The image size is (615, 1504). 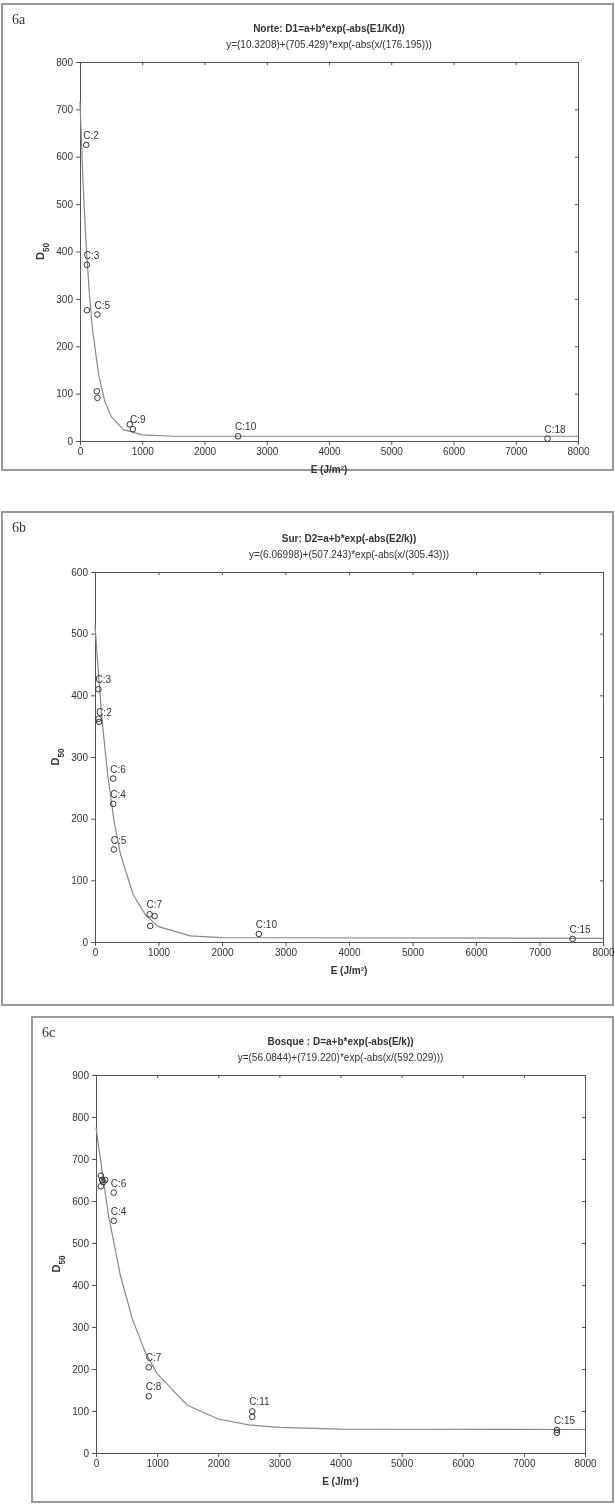 I want to click on annotation: C:9, so click(x=137, y=420).